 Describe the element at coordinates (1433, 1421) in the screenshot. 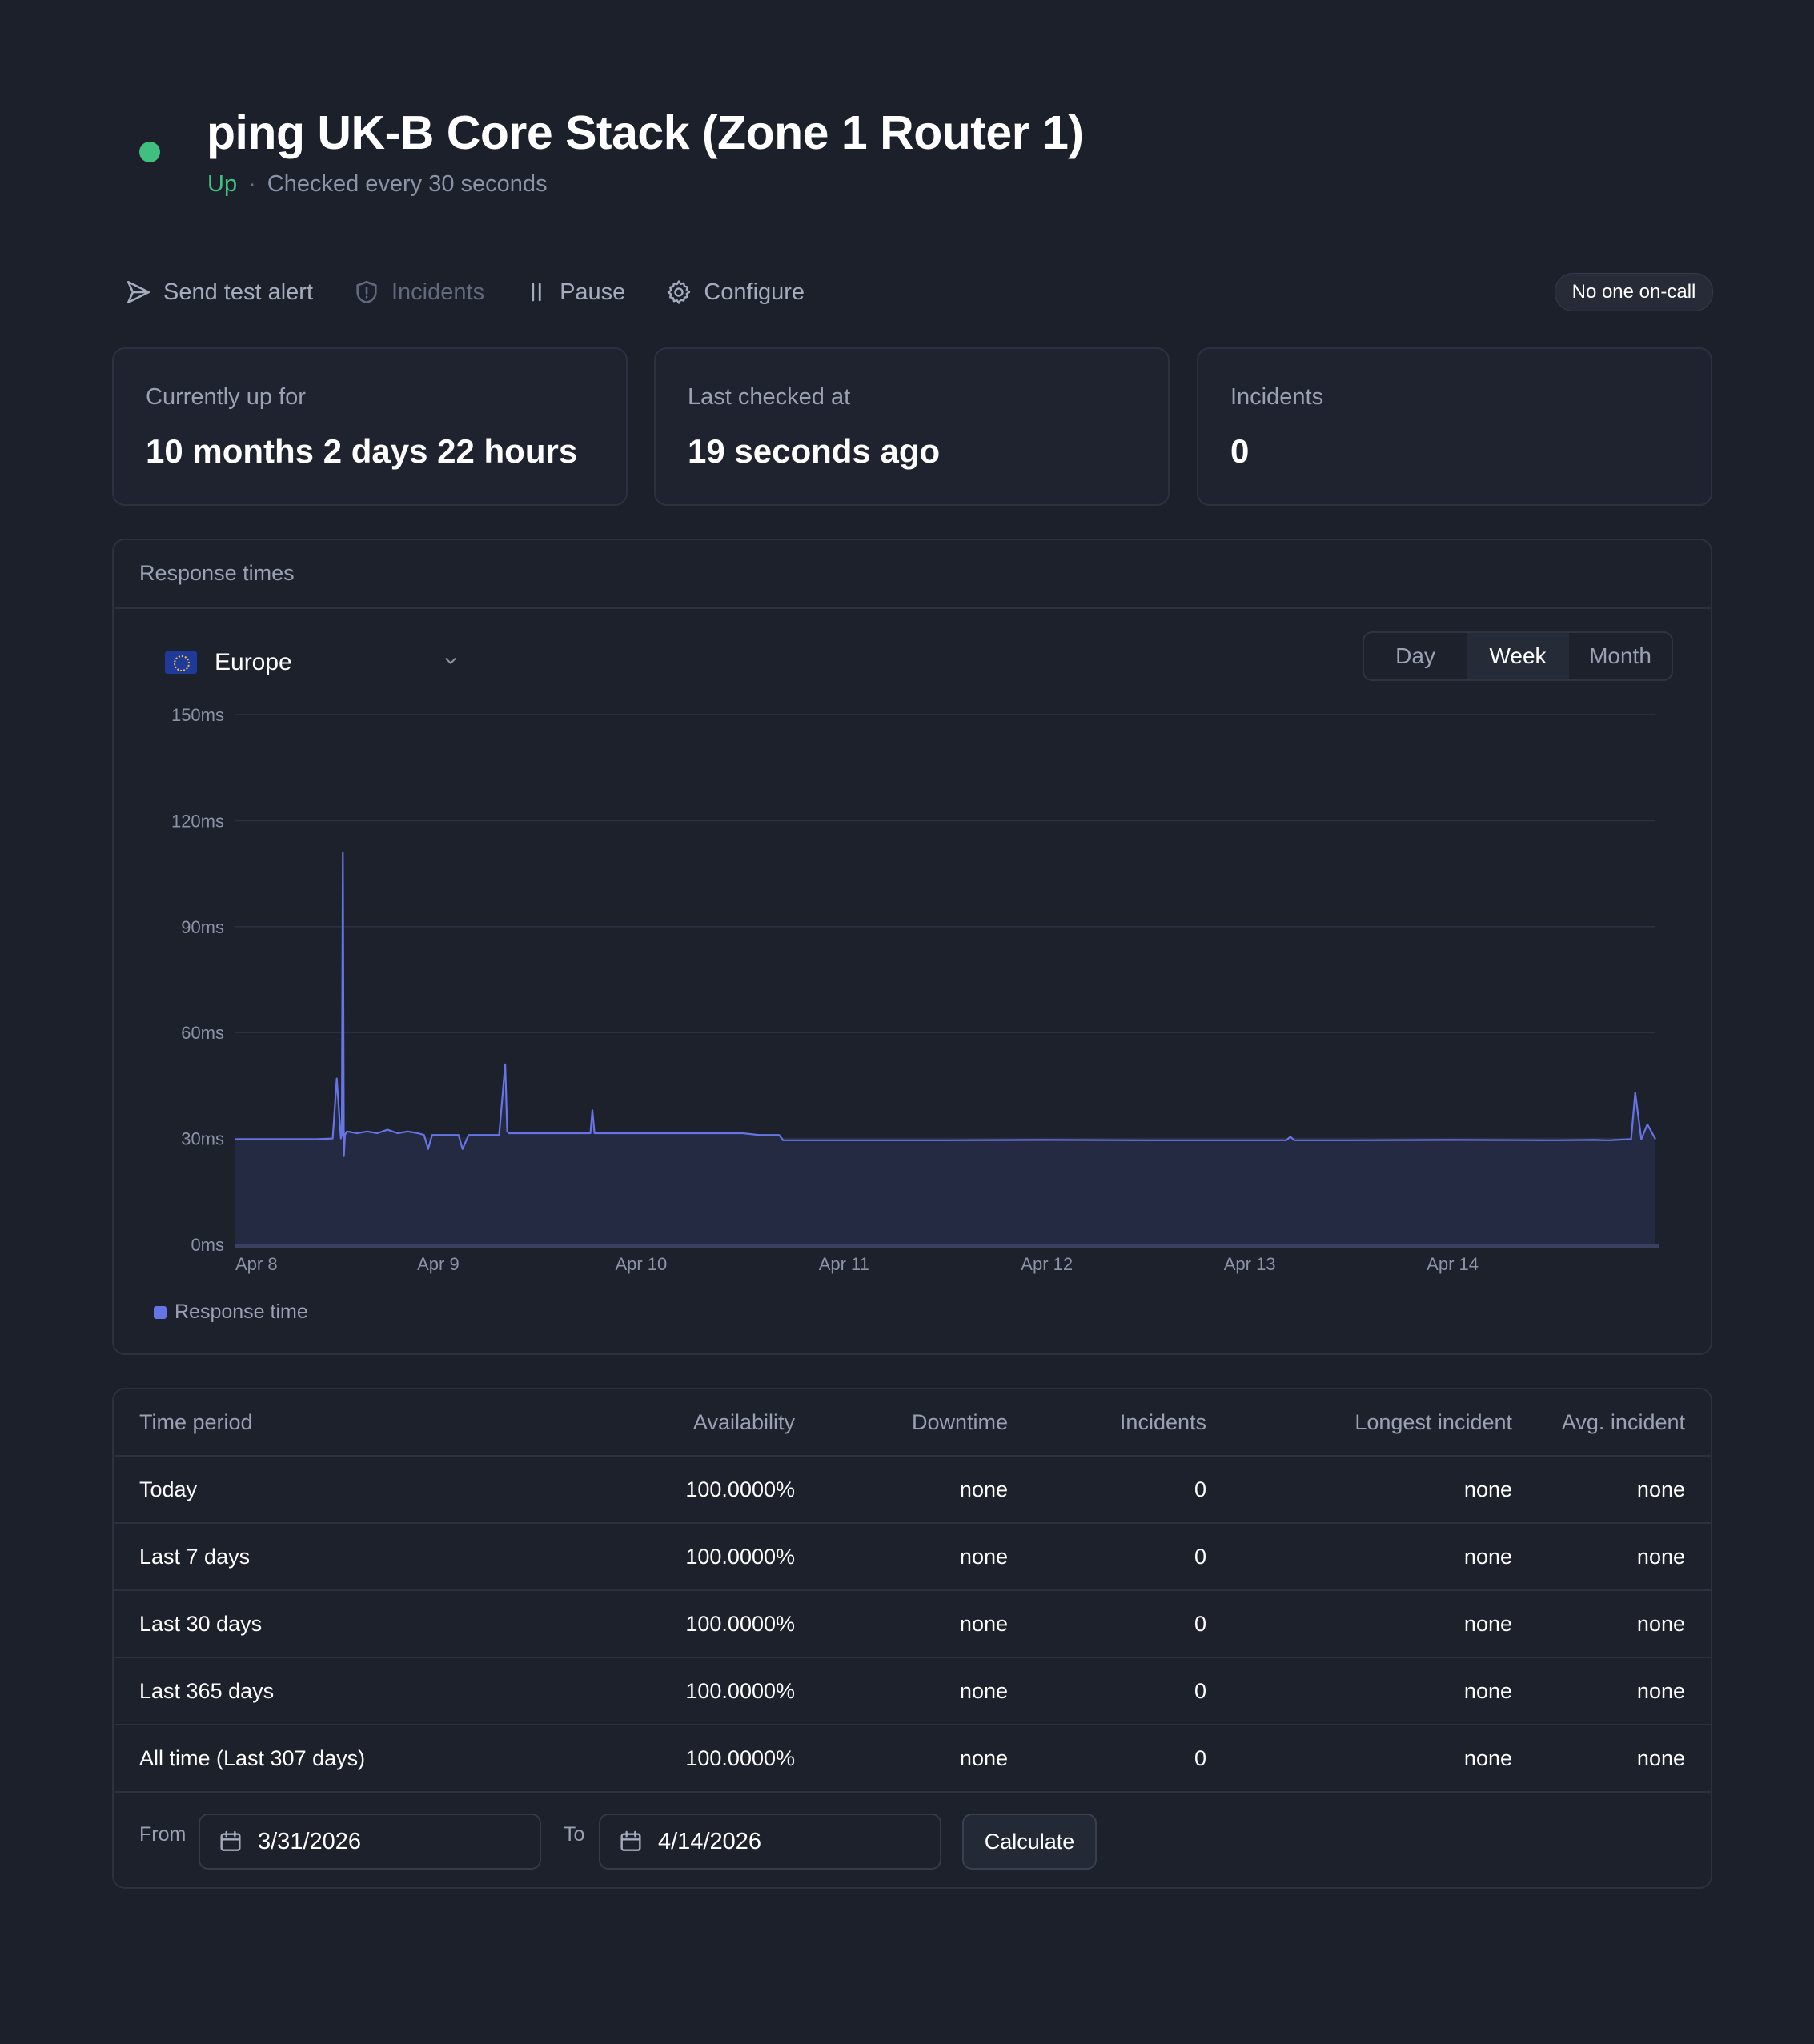

I see `column-header: Longest incident` at that location.